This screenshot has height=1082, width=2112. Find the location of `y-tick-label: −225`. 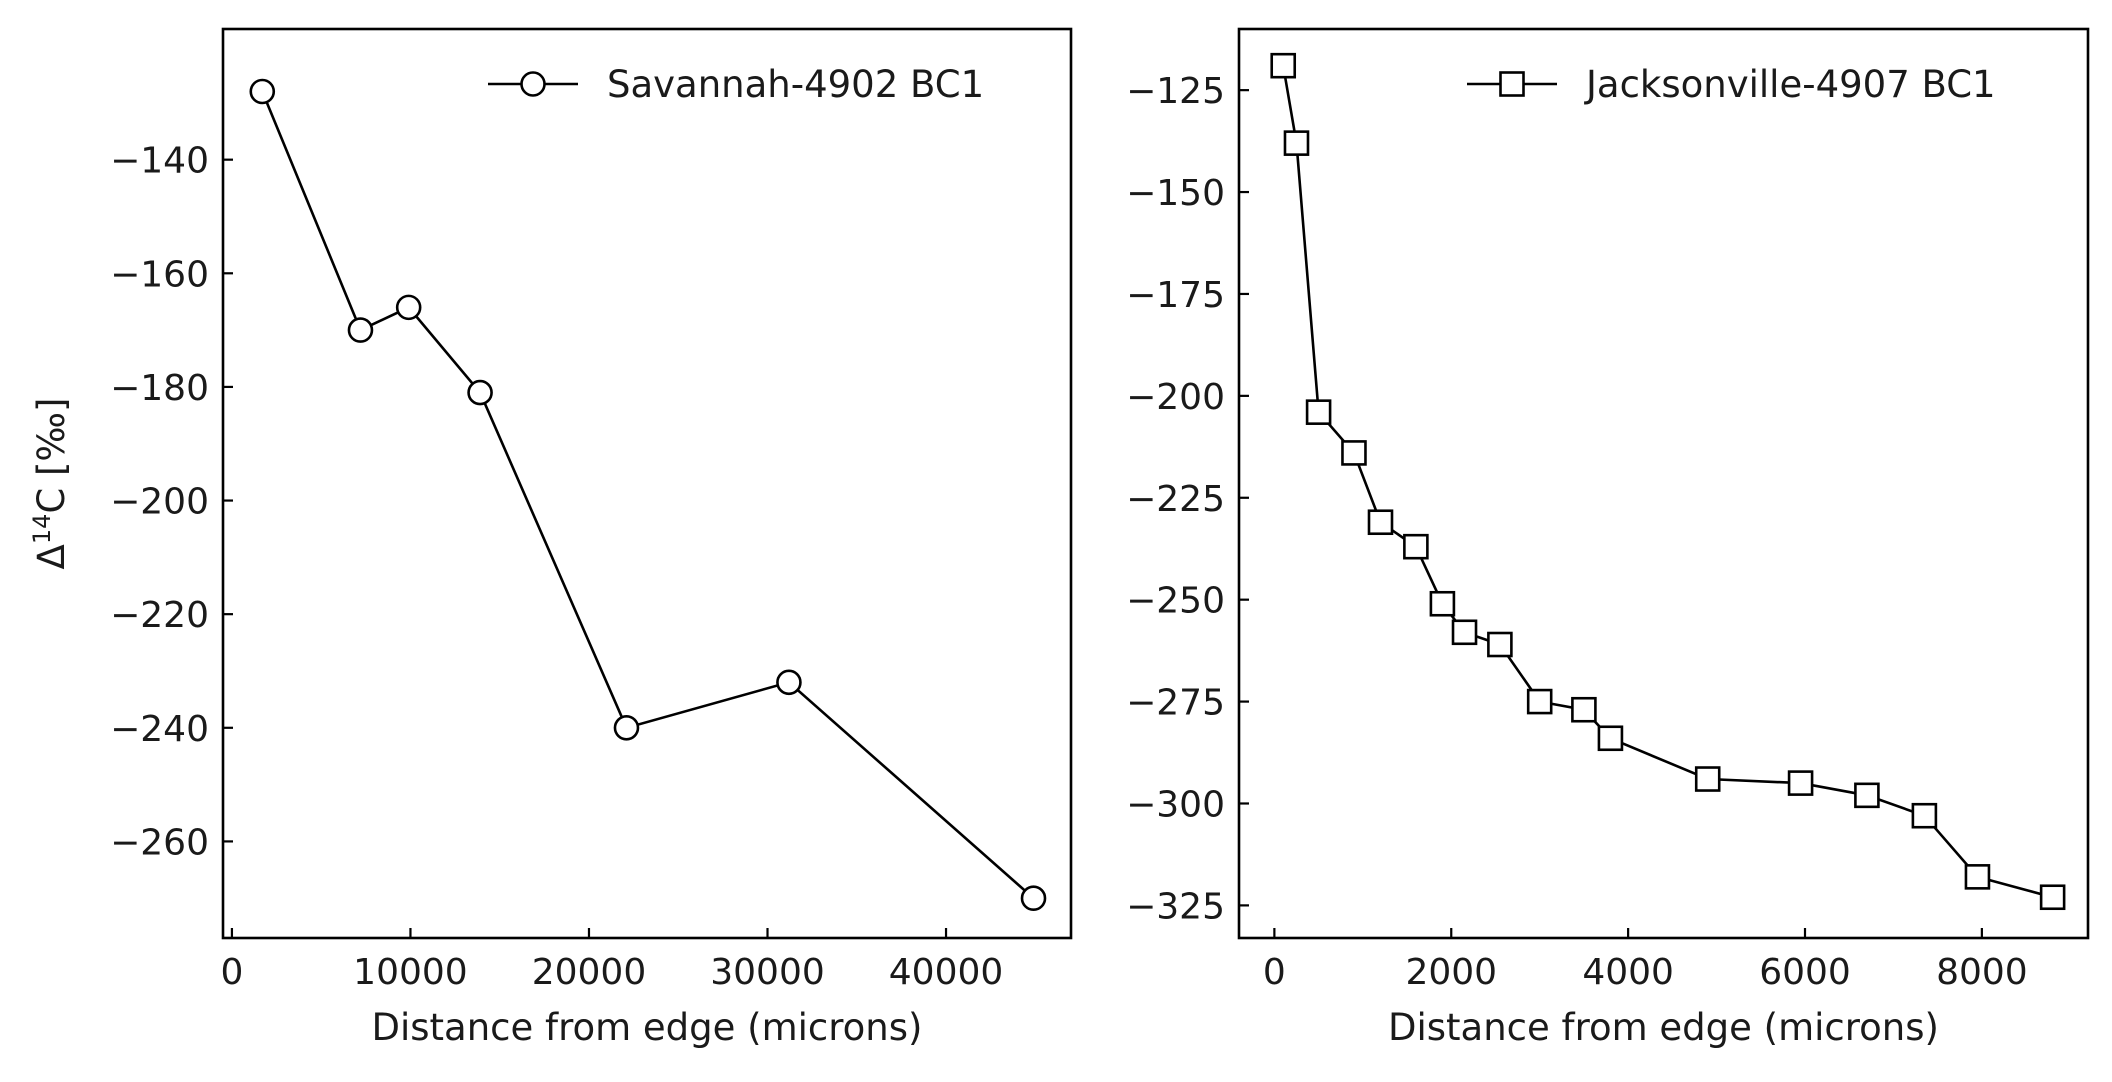

y-tick-label: −225 is located at coordinates (1175, 499).